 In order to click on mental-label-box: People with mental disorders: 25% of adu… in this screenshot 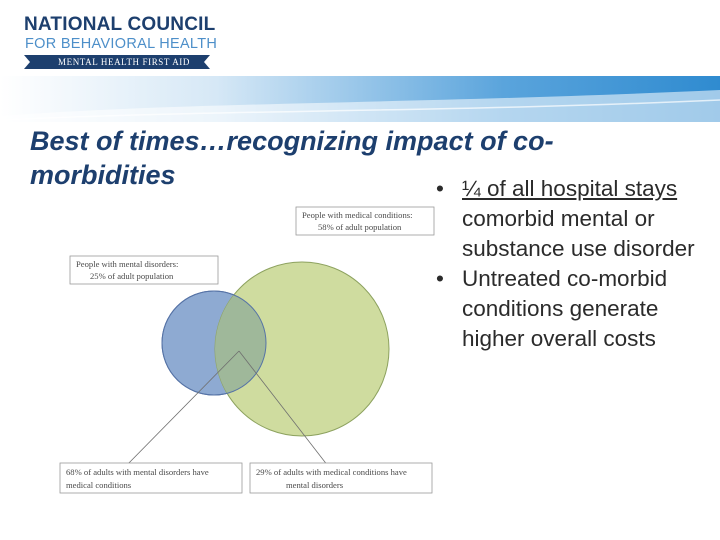, I will do `click(144, 270)`.